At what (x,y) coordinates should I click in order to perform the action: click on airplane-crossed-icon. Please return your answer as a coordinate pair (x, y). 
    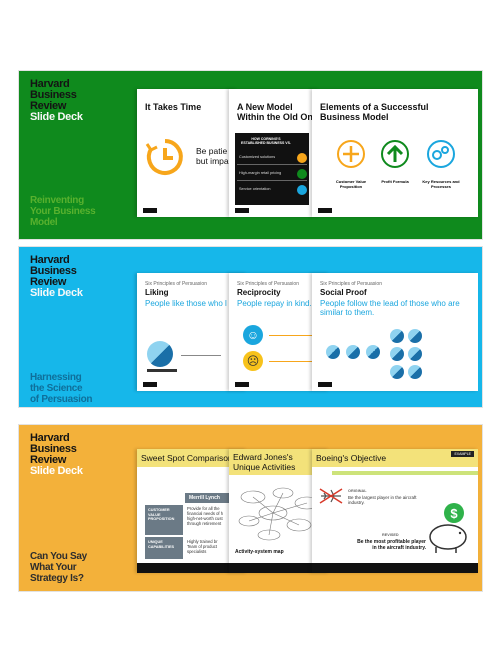
    Looking at the image, I should click on (331, 496).